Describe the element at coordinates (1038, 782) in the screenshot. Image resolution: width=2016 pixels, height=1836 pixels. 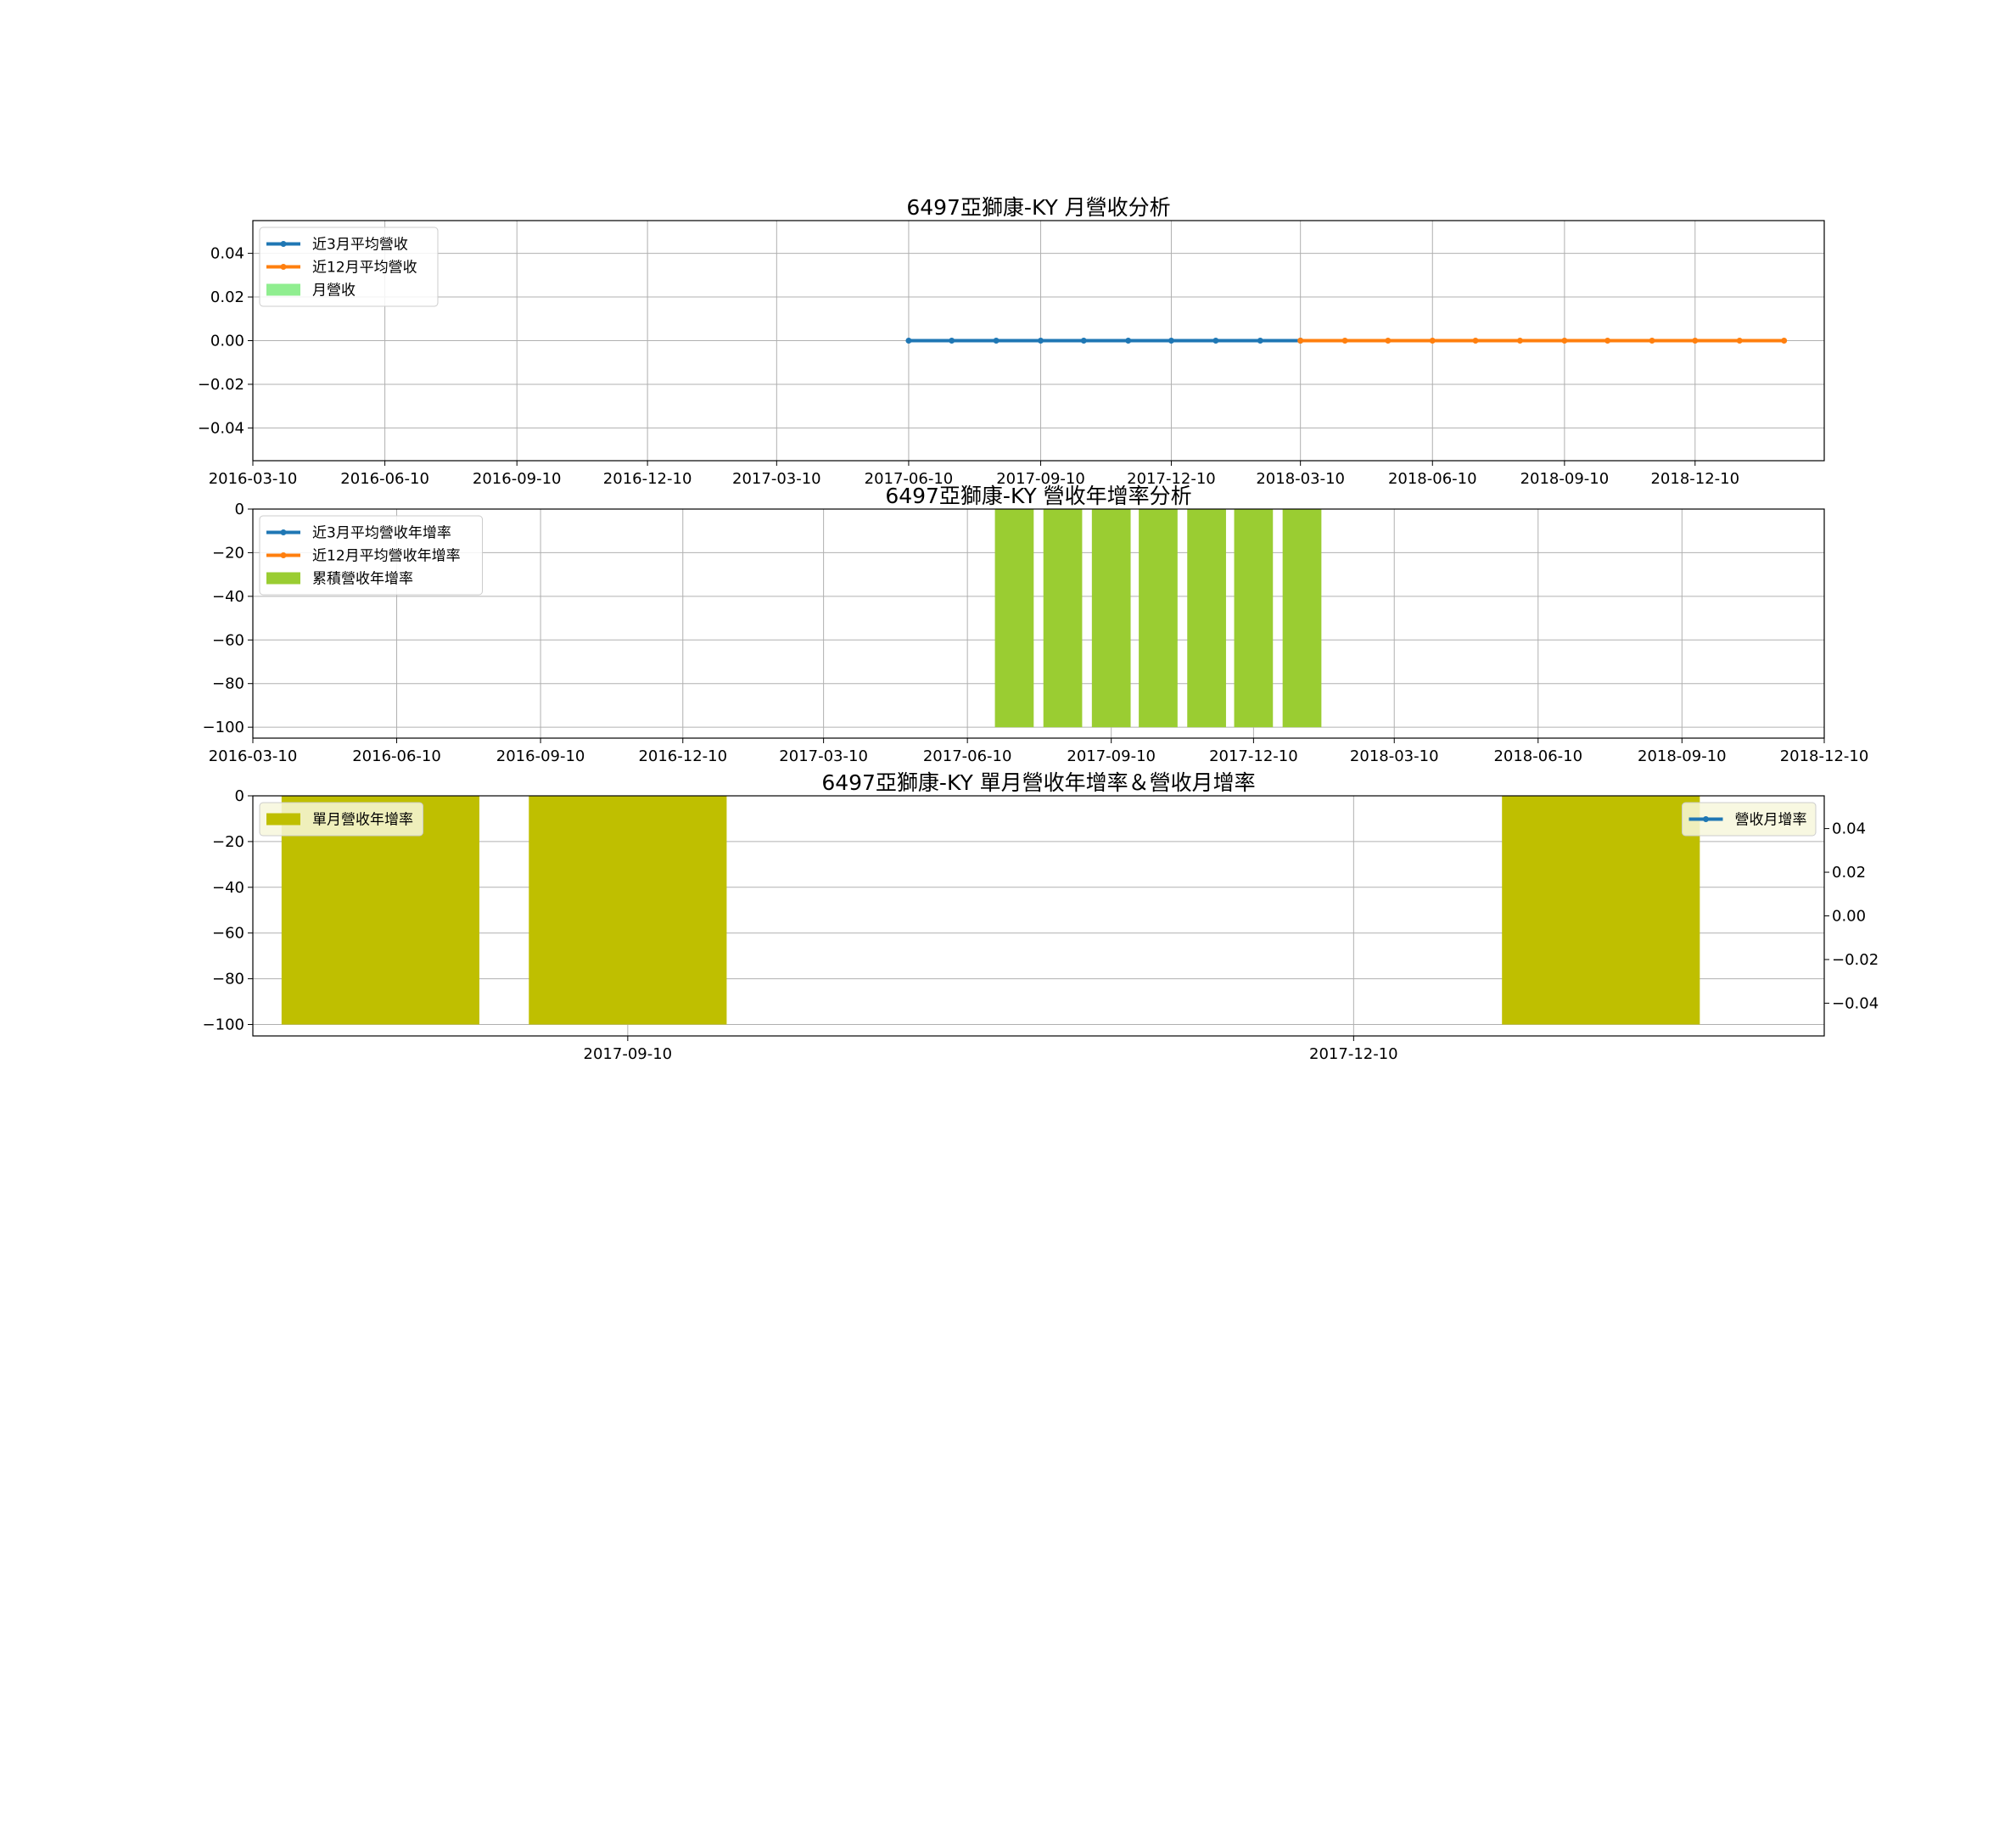
I see `chart-title: 6497亞獅康-KY 單月營收年增率＆營收月增率` at that location.